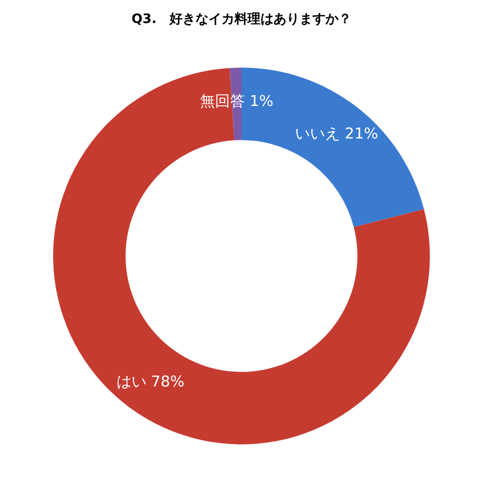 The height and width of the screenshot is (483, 483). What do you see at coordinates (336, 133) in the screenshot?
I see `slice-label: いいえ 21%` at bounding box center [336, 133].